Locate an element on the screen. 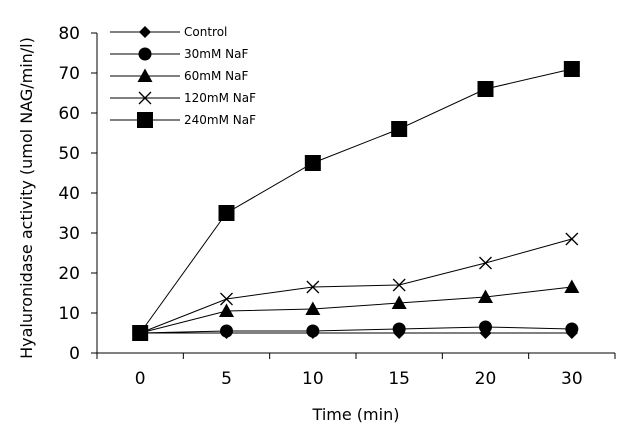 This screenshot has width=622, height=432. legend-label: 60mM NaF is located at coordinates (216, 76).